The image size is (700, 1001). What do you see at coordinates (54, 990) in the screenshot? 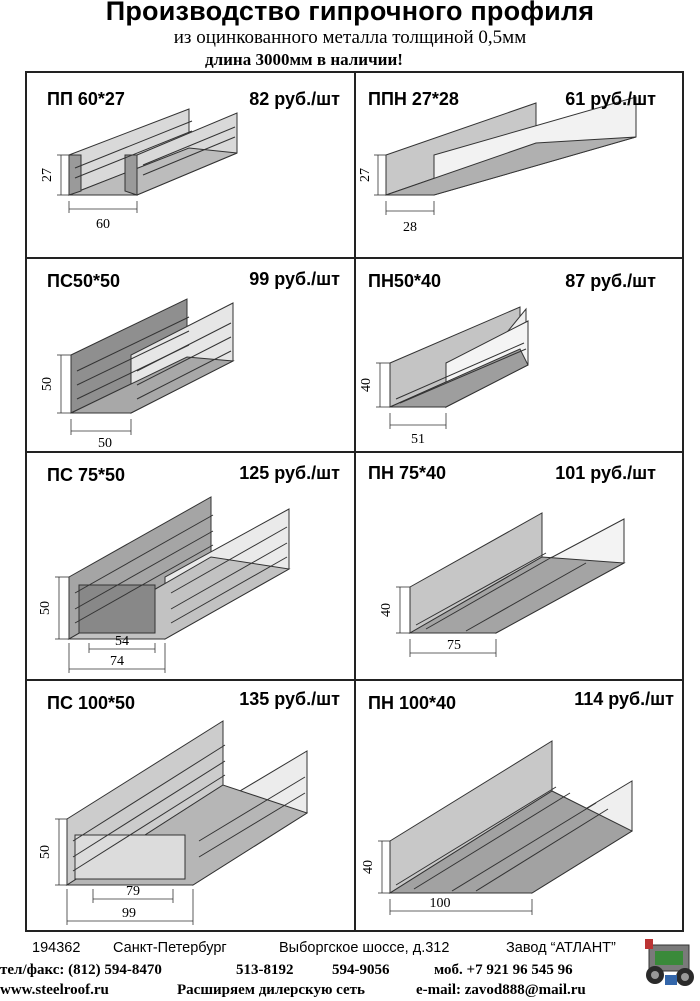
I see `website-link: www.steelroof.ru` at bounding box center [54, 990].